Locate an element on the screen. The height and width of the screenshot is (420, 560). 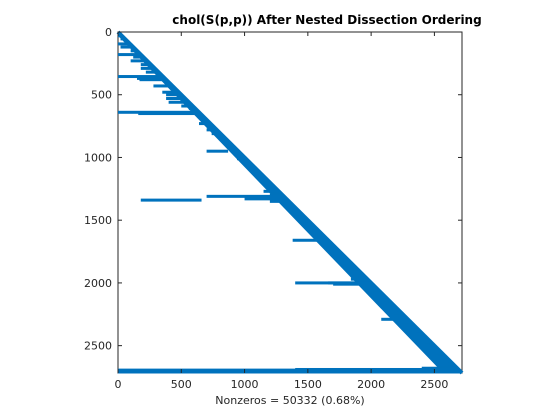
x-tick-label: 1000 is located at coordinates (245, 384).